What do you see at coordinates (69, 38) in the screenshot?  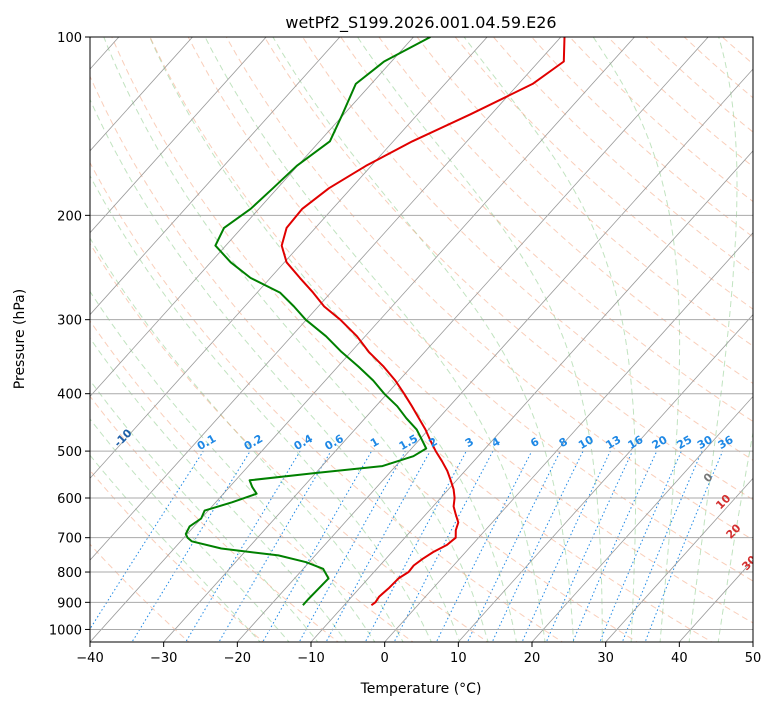 I see `y-tick-label: 100` at bounding box center [69, 38].